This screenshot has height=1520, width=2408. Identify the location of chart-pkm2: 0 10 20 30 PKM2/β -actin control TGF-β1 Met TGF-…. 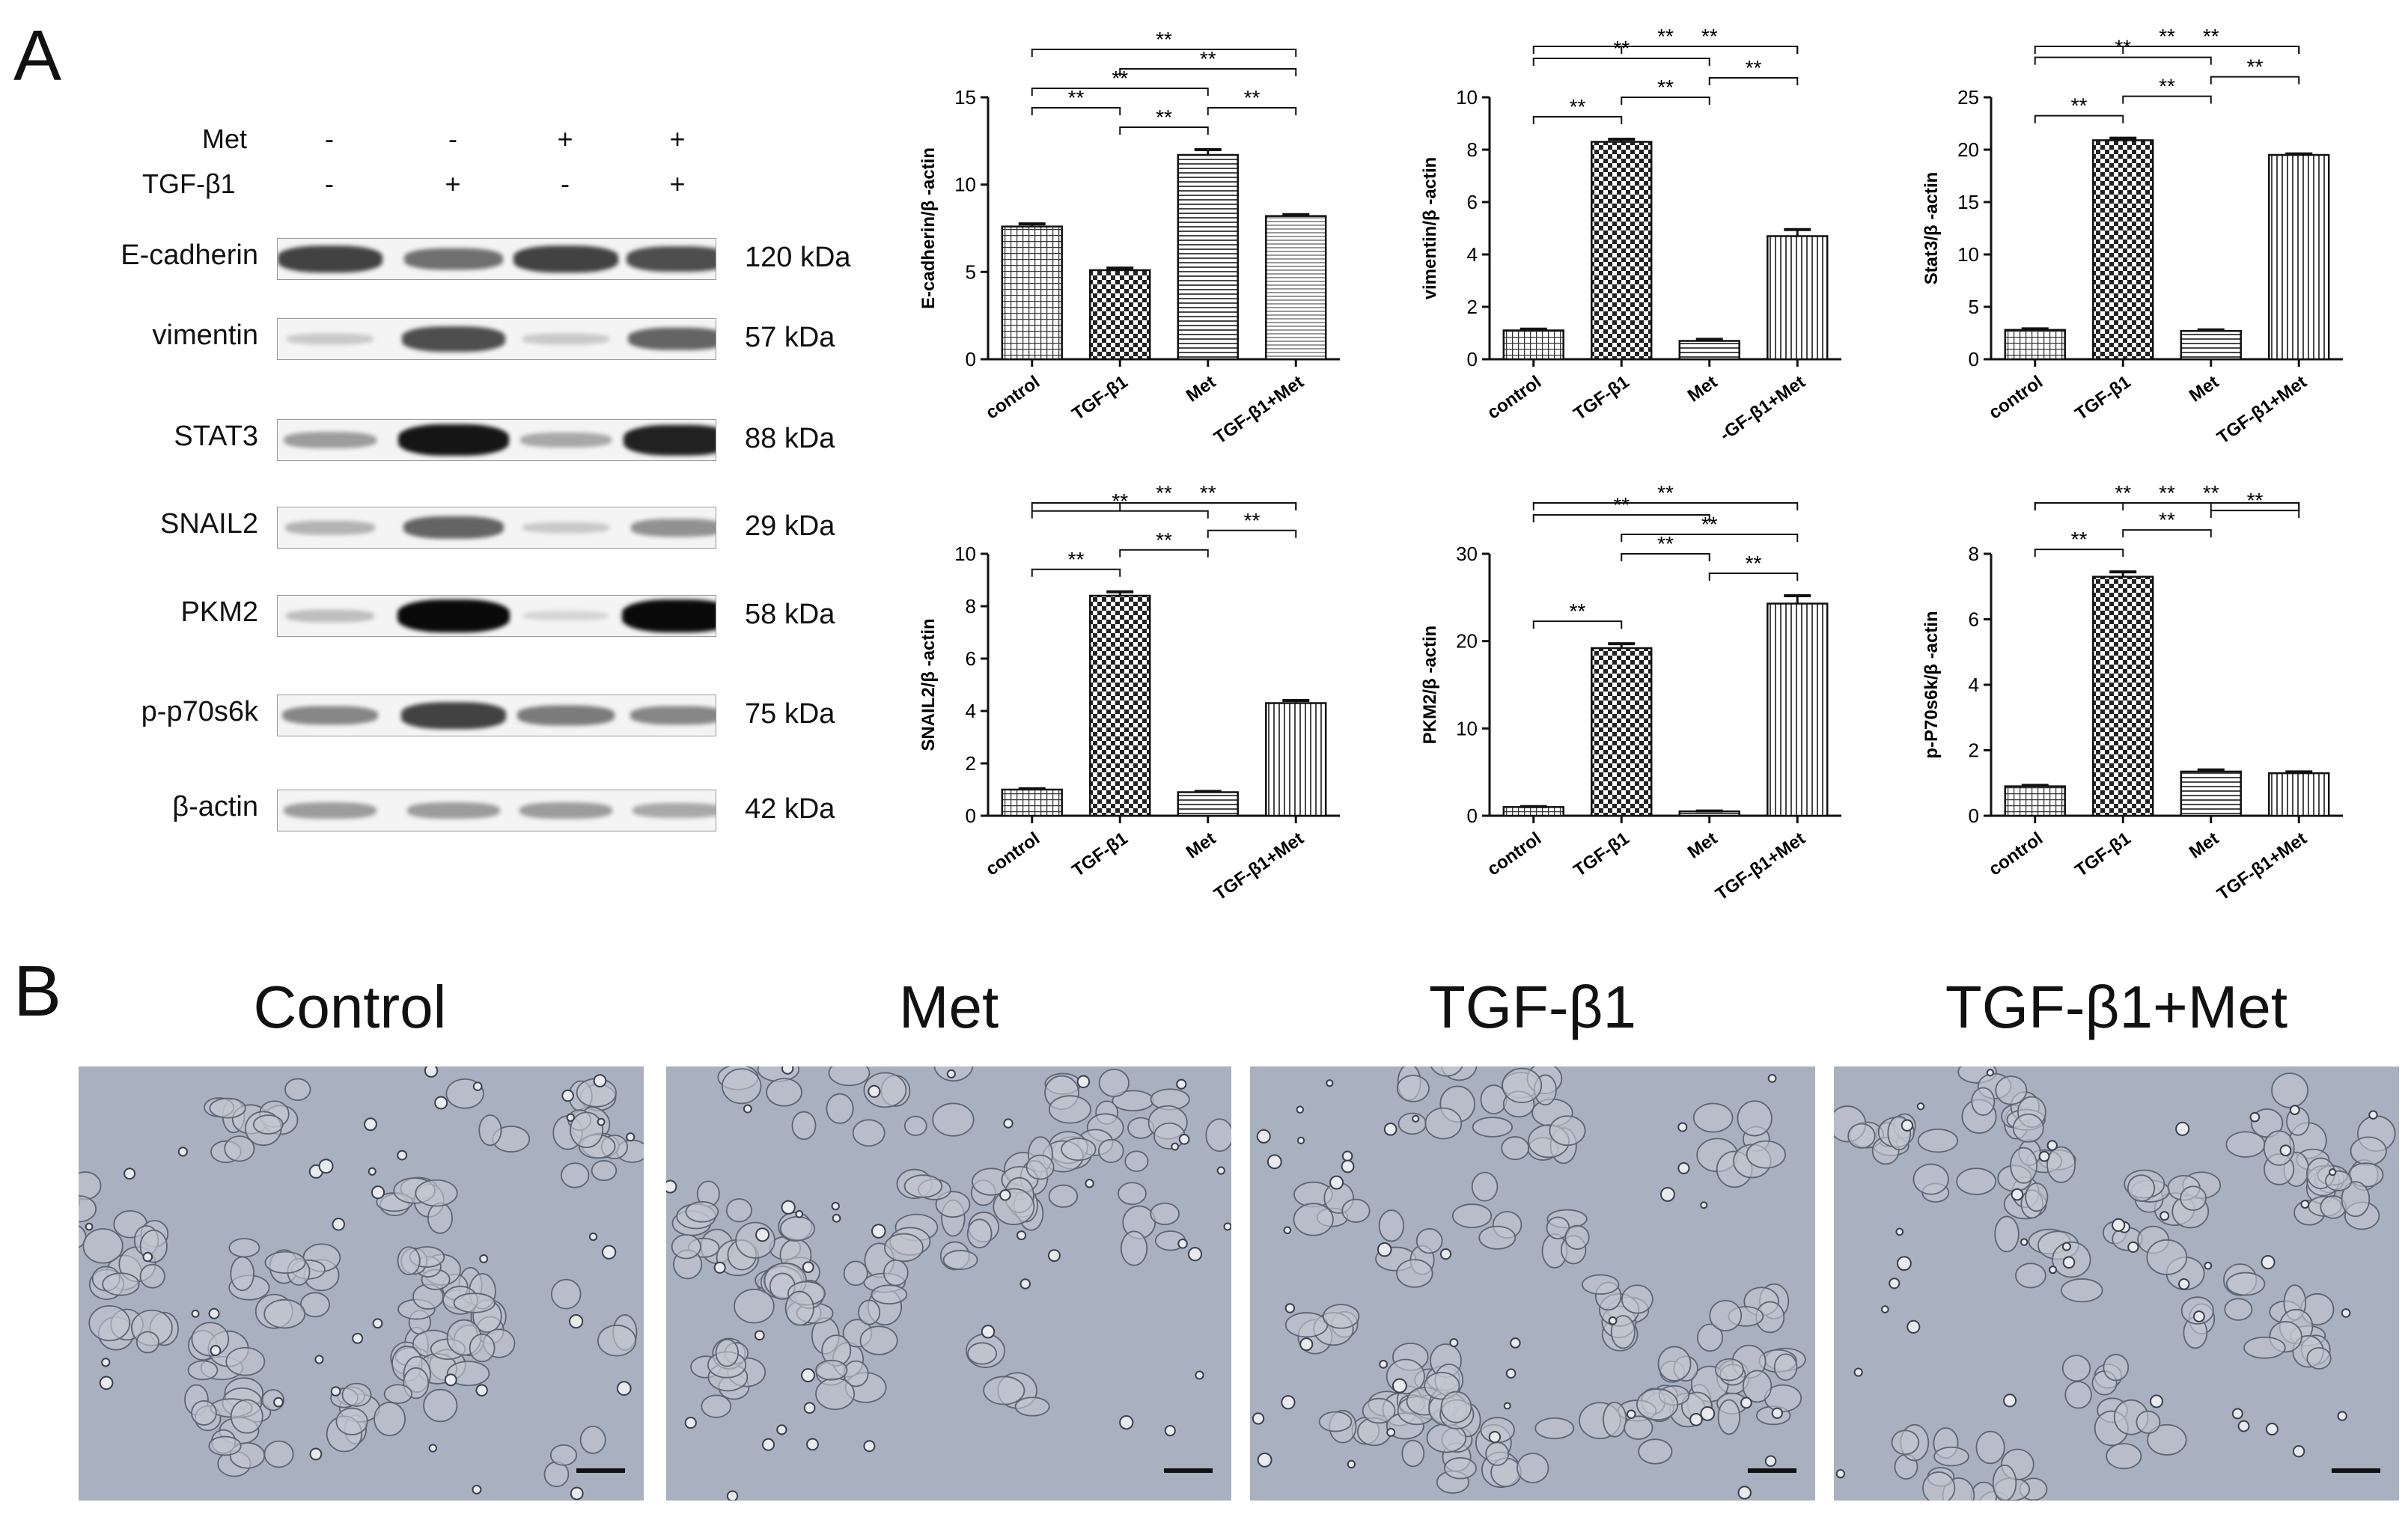
(1624, 699).